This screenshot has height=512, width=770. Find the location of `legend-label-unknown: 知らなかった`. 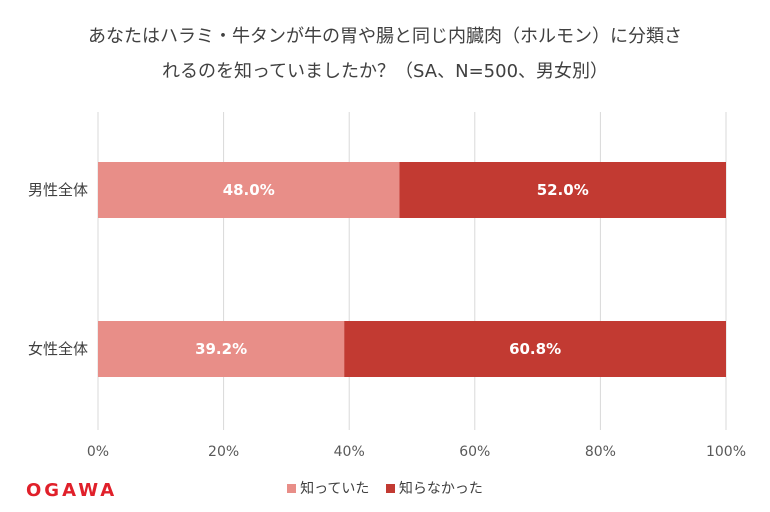

legend-label-unknown: 知らなかった is located at coordinates (440, 489).